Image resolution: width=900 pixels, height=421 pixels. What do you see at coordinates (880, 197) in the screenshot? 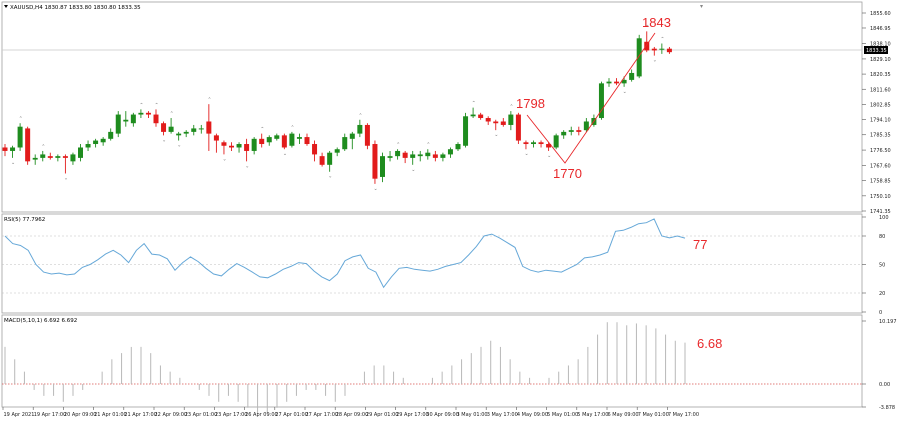
I see `price-tick-label: 1750.10` at bounding box center [880, 197].